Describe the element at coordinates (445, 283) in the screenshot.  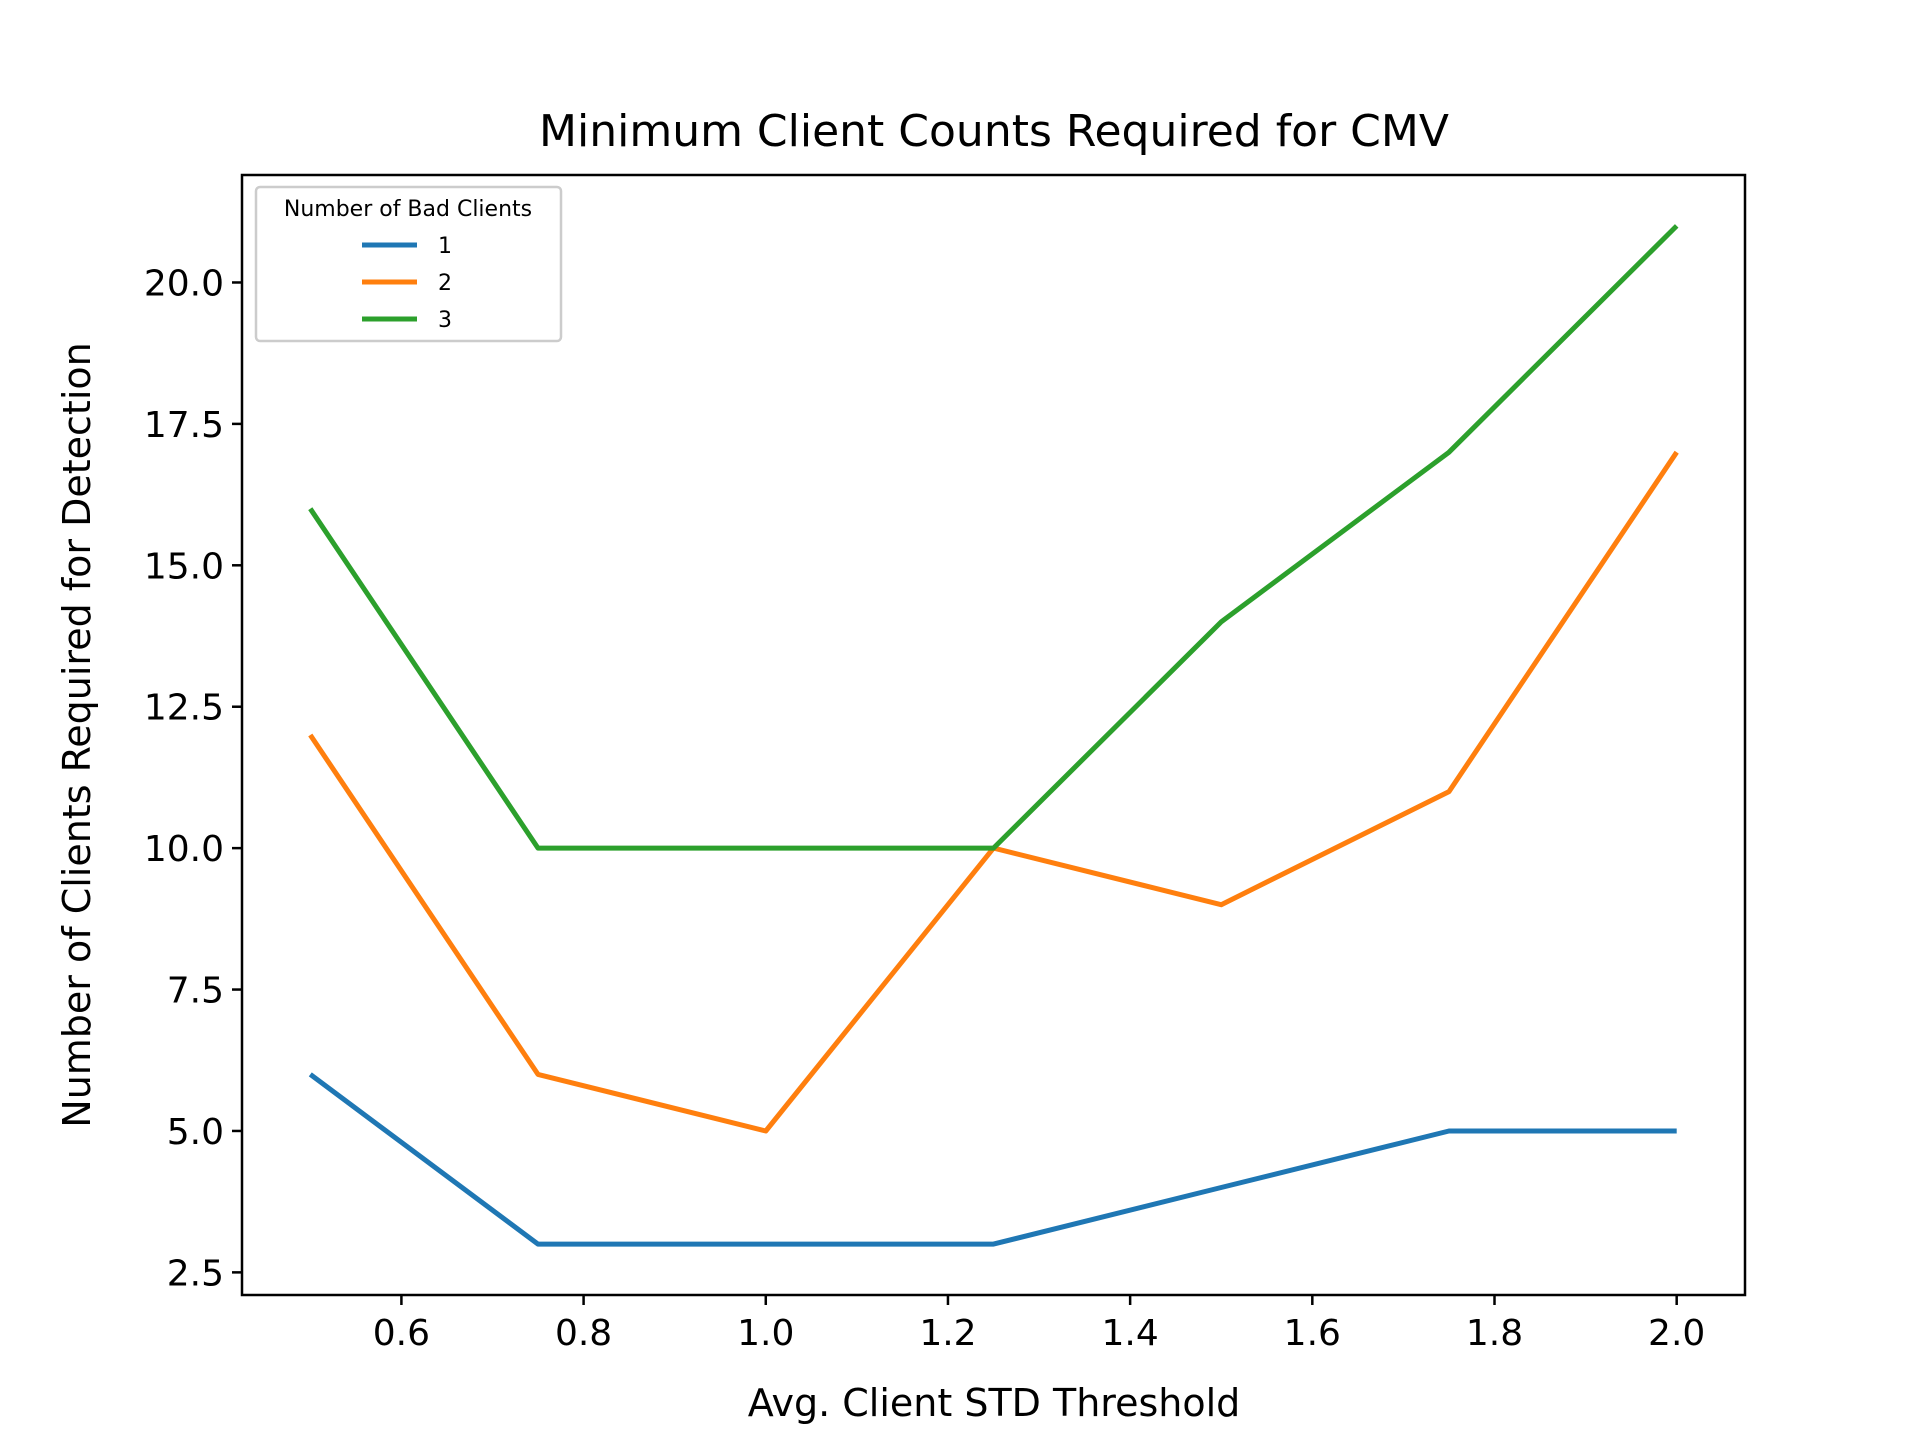
I see `legend-label-2: 2` at that location.